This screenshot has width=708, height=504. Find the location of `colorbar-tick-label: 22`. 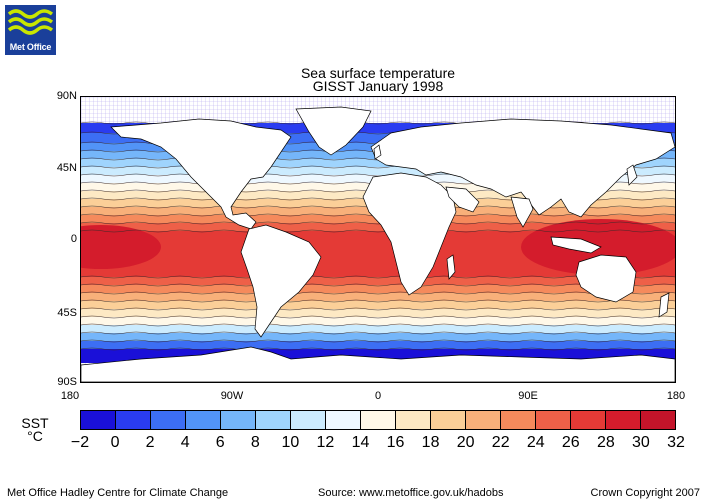

colorbar-tick-label: 22 is located at coordinates (500, 442).